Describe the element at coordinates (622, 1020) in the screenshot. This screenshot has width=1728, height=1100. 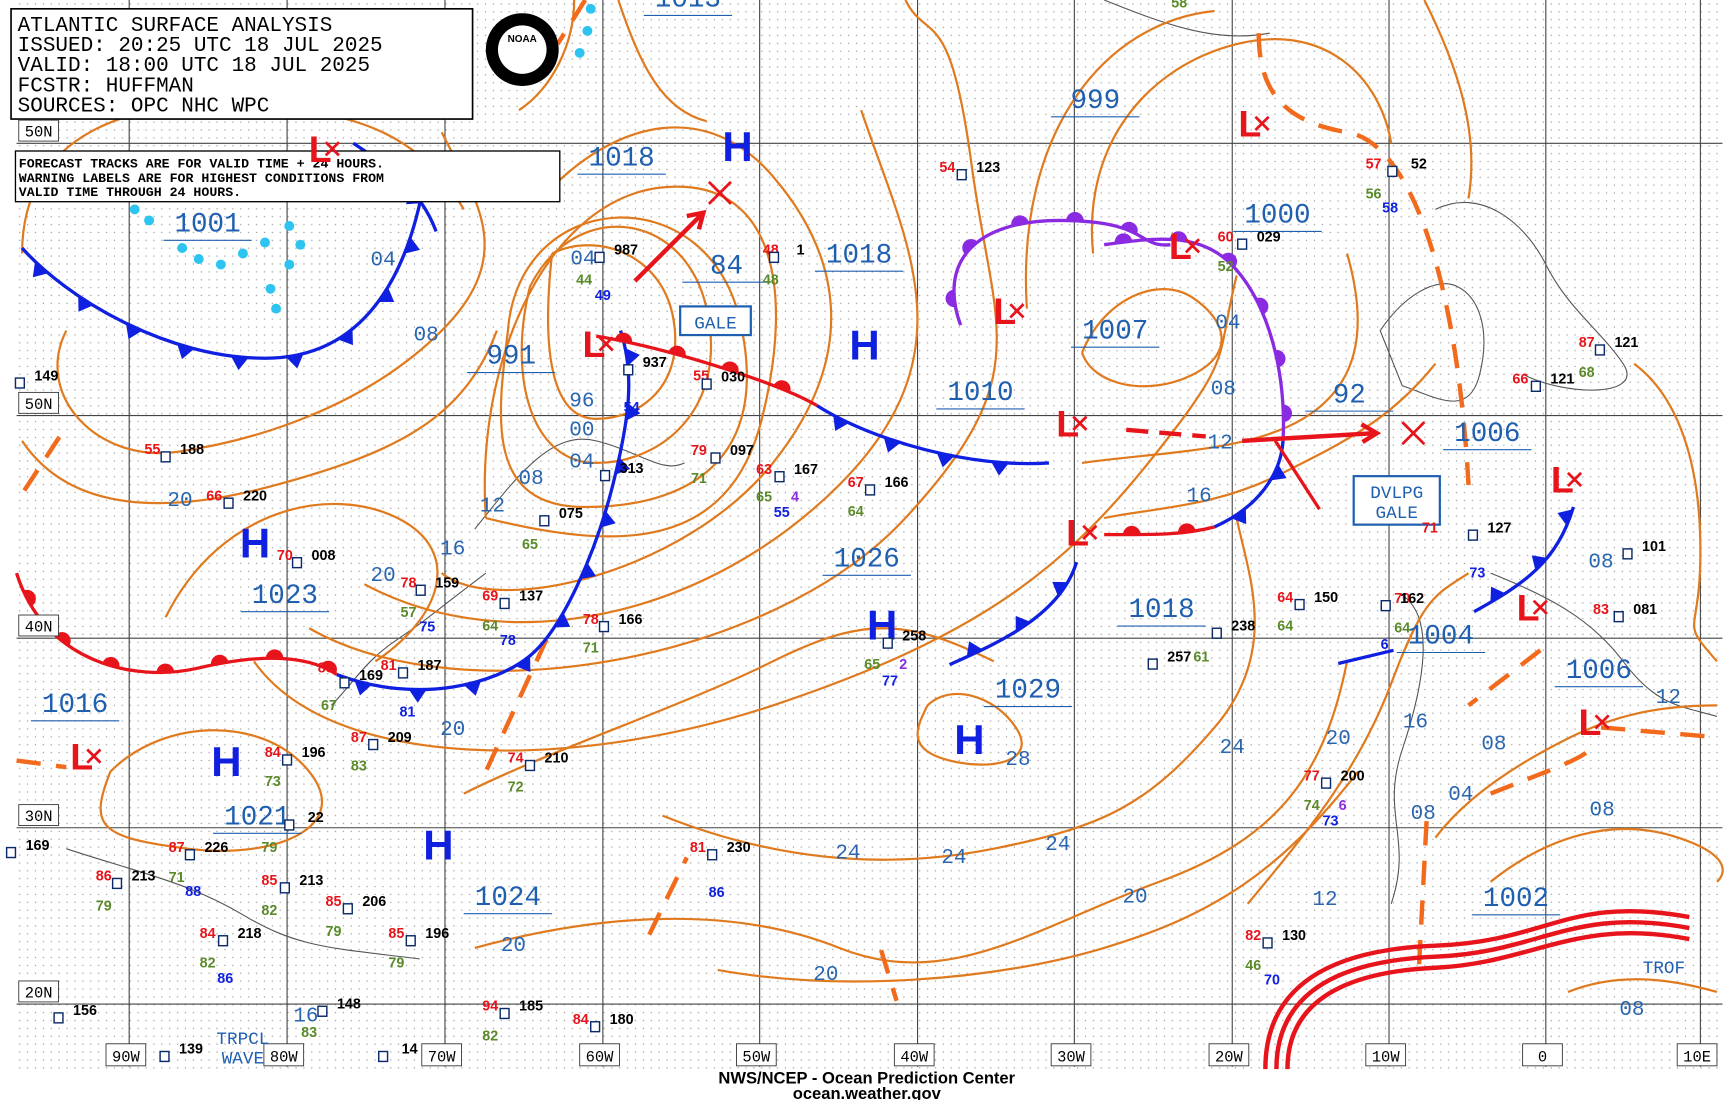
I see `station-pressure: 180` at that location.